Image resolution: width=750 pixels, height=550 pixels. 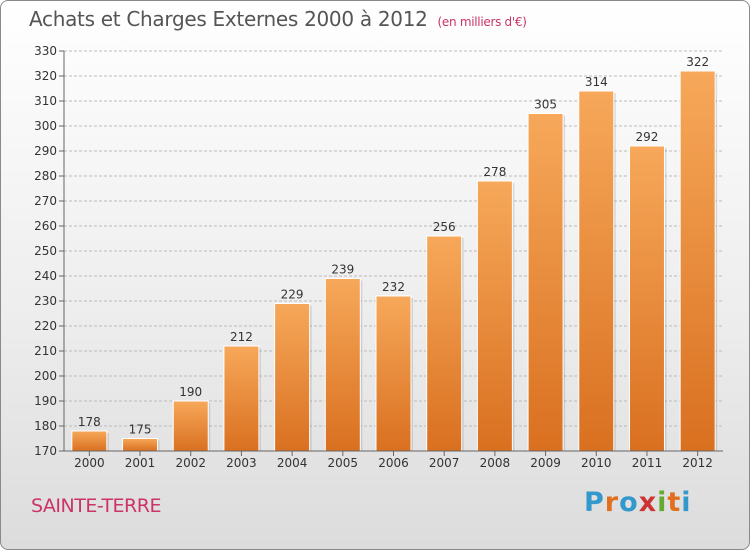 I want to click on x-tick-label: 2010, so click(x=596, y=463).